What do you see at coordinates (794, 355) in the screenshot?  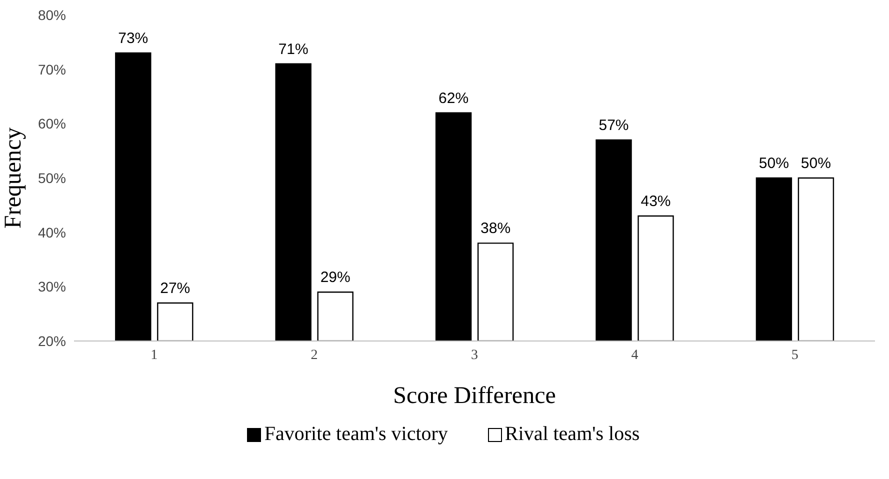 I see `x-tick-label: 5` at bounding box center [794, 355].